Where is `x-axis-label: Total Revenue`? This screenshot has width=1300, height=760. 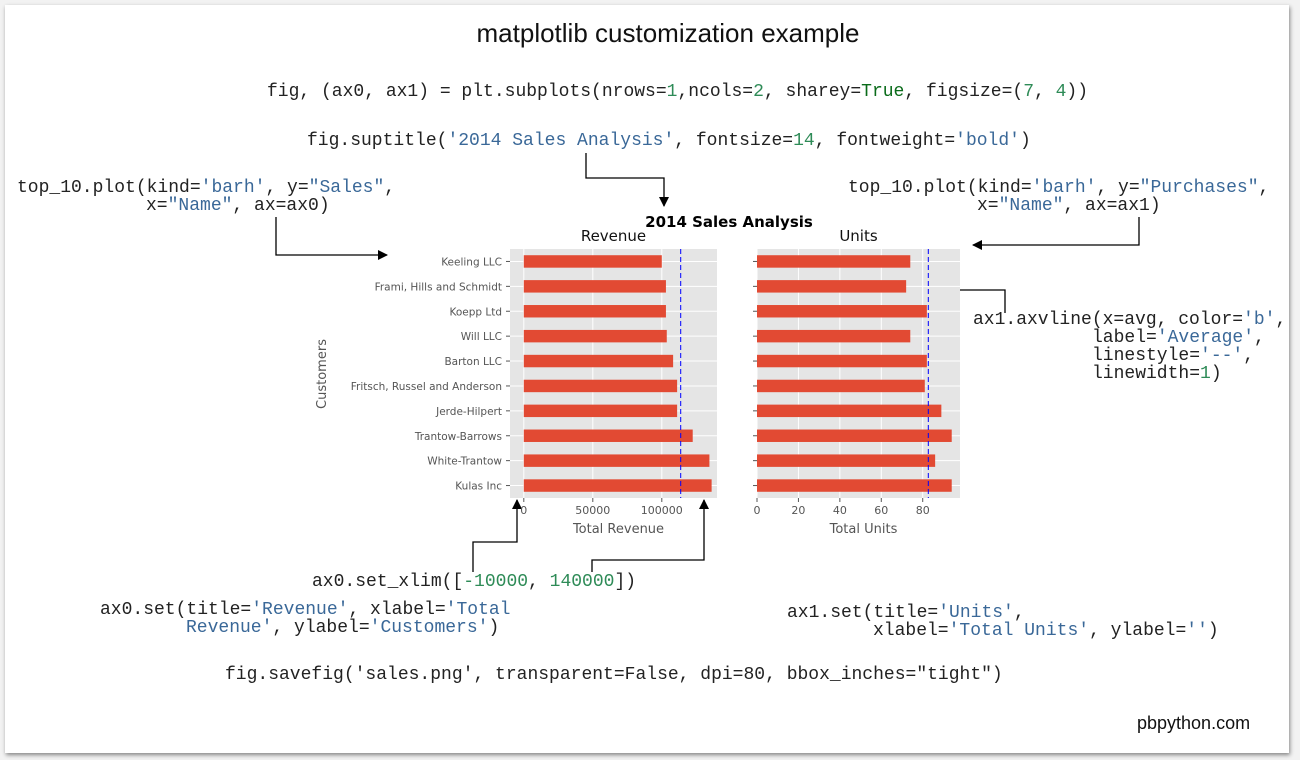 x-axis-label: Total Revenue is located at coordinates (618, 529).